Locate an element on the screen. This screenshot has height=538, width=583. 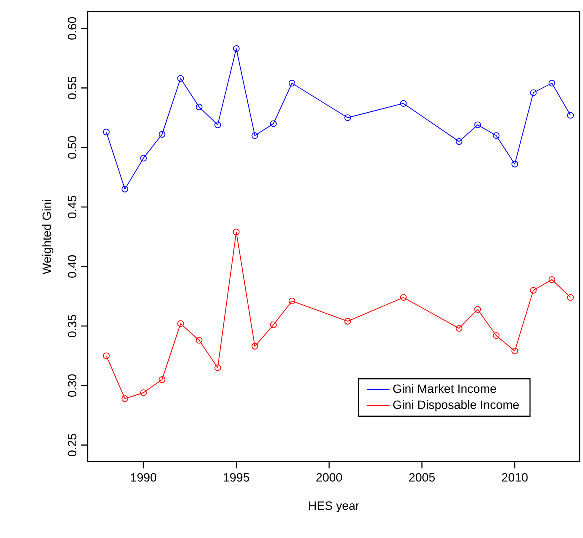
x-tick-label: 2005 is located at coordinates (422, 477).